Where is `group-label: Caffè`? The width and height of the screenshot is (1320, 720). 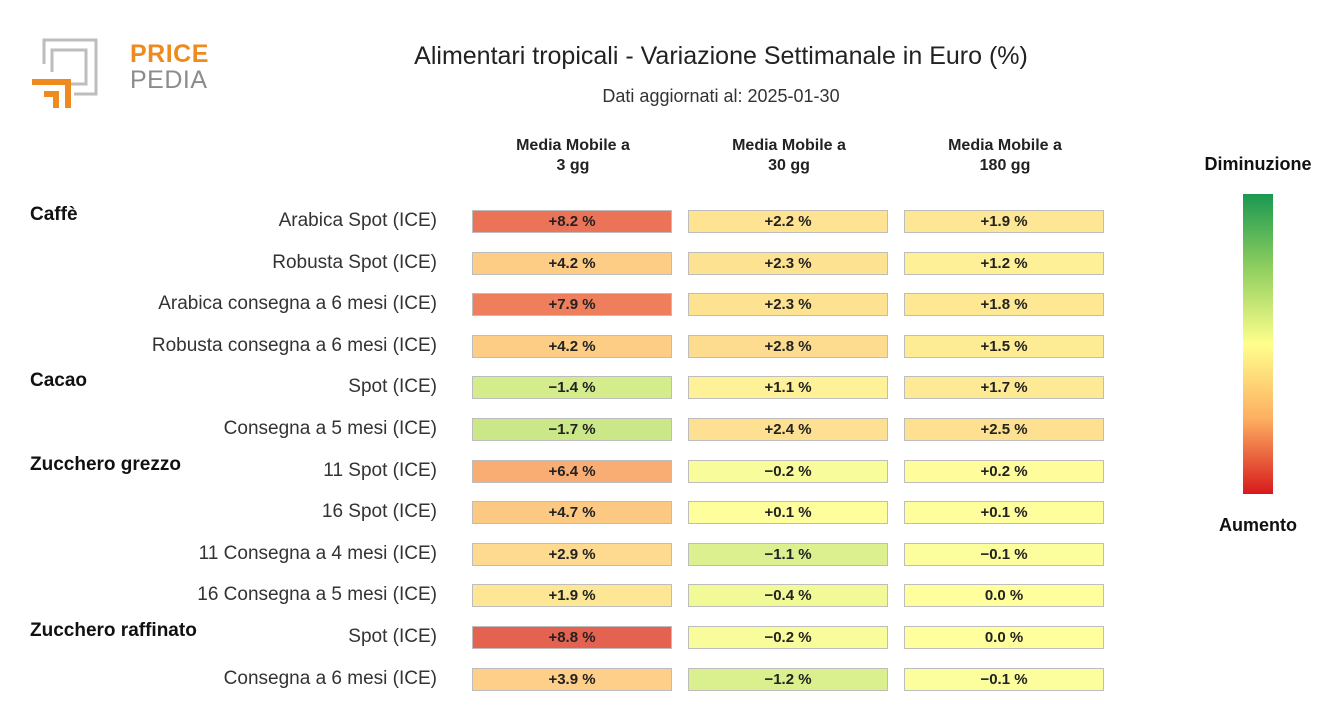 group-label: Caffè is located at coordinates (54, 214).